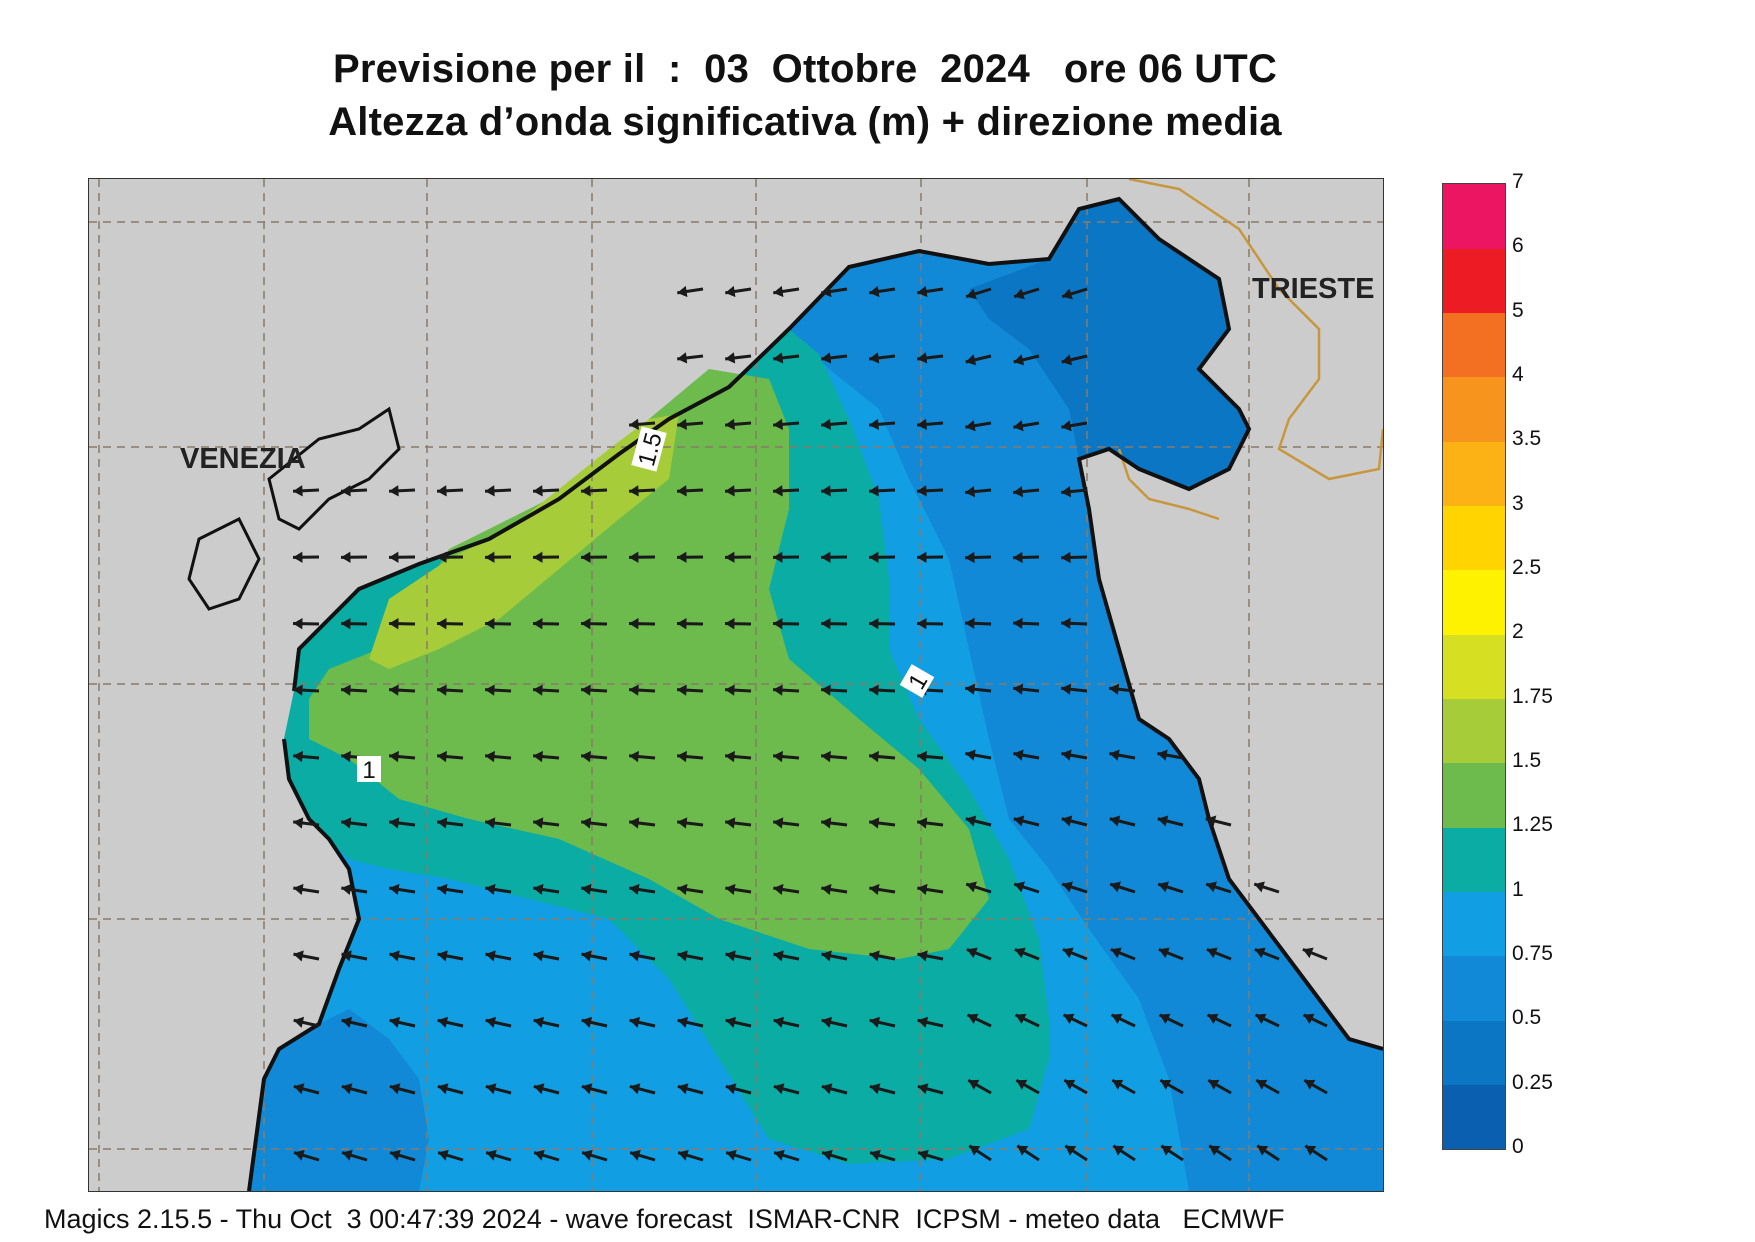 The height and width of the screenshot is (1242, 1755). Describe the element at coordinates (1474, 731) in the screenshot. I see `legend-band-1.5` at that location.